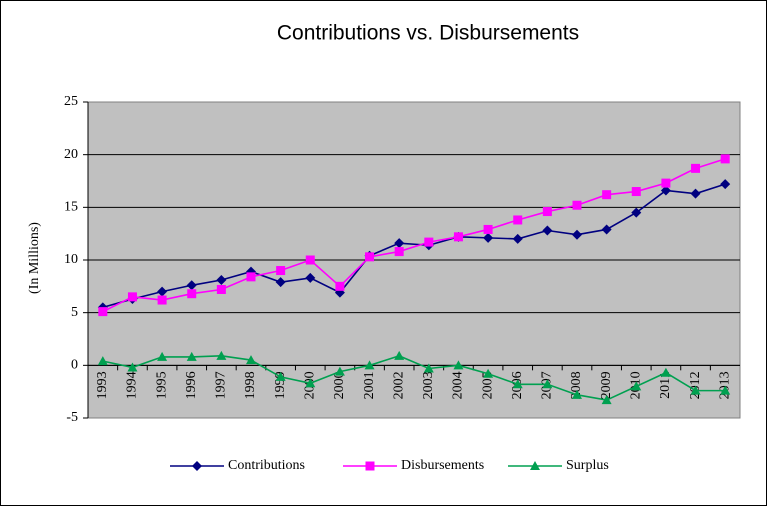 The height and width of the screenshot is (507, 768). I want to click on y-tick-label: 20, so click(71, 154).